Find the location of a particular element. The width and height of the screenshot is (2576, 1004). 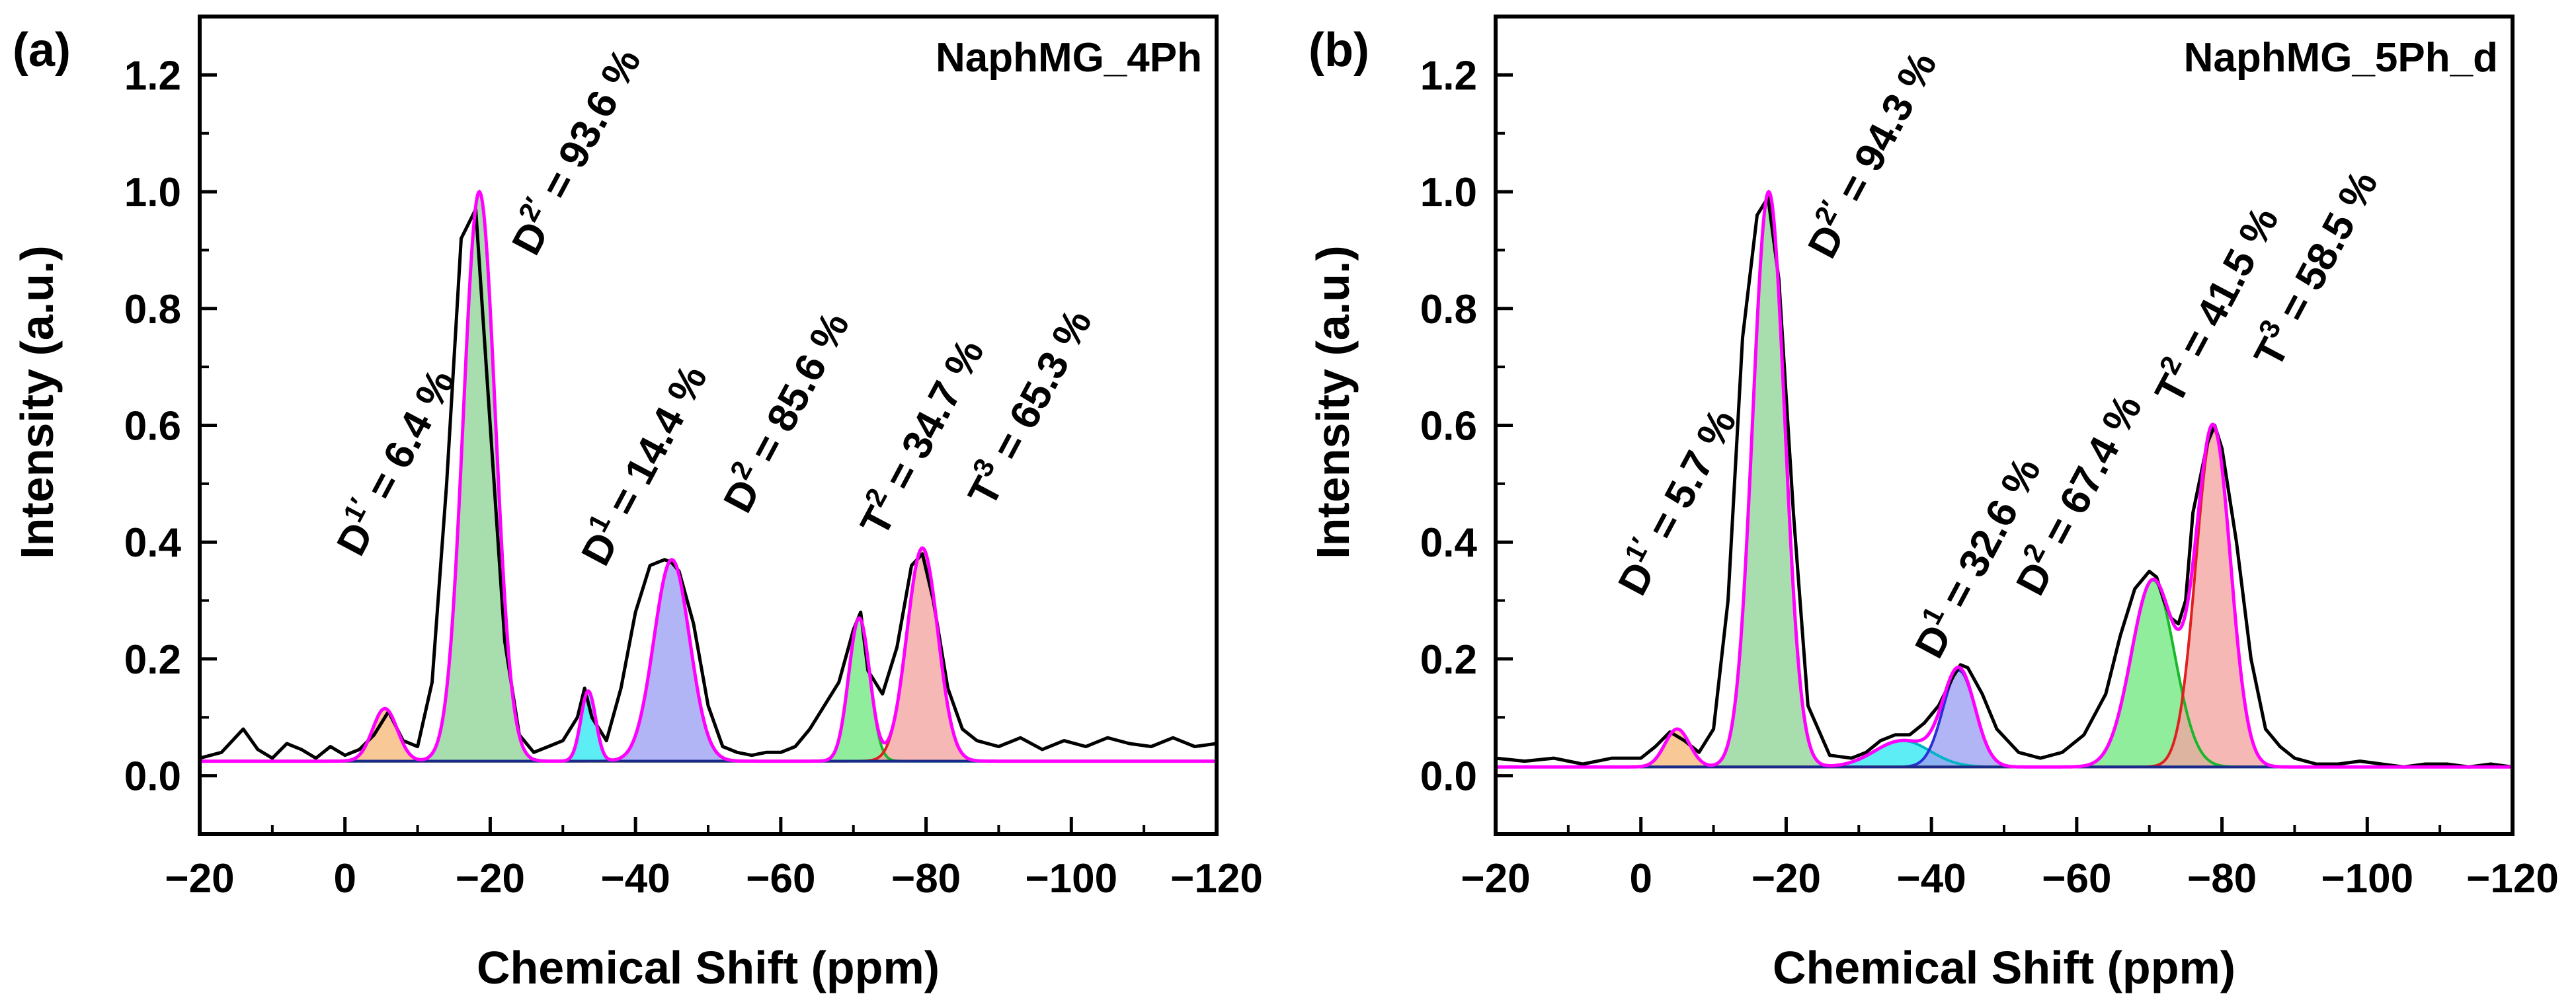

peak-annotation: D1 = 14.4 % is located at coordinates (641, 464).